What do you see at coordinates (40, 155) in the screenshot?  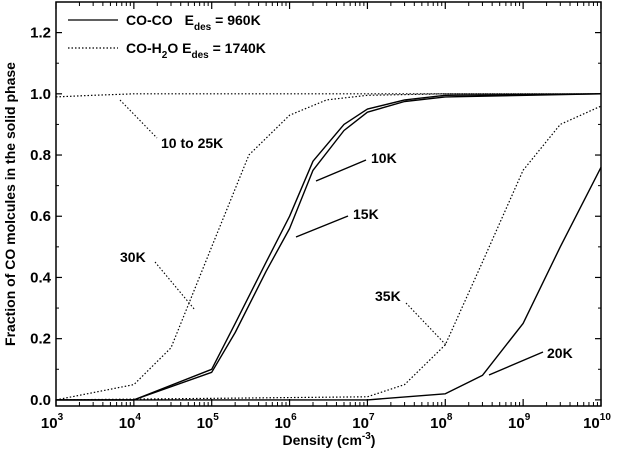 I see `y-tick-label: 0.8` at bounding box center [40, 155].